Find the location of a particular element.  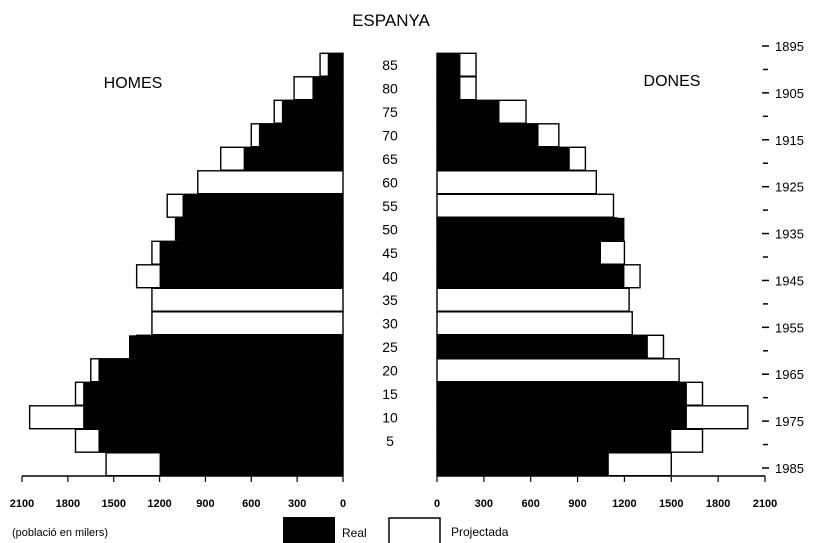

legend-real-swatch is located at coordinates (309, 530).